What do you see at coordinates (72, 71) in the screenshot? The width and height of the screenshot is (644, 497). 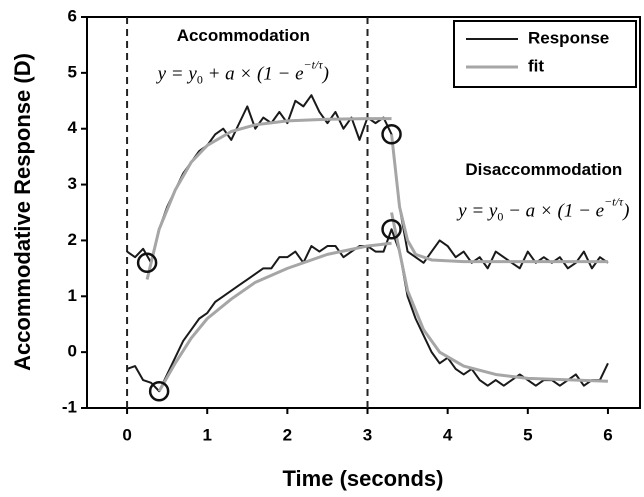 I see `y-tick-label: 5` at bounding box center [72, 71].